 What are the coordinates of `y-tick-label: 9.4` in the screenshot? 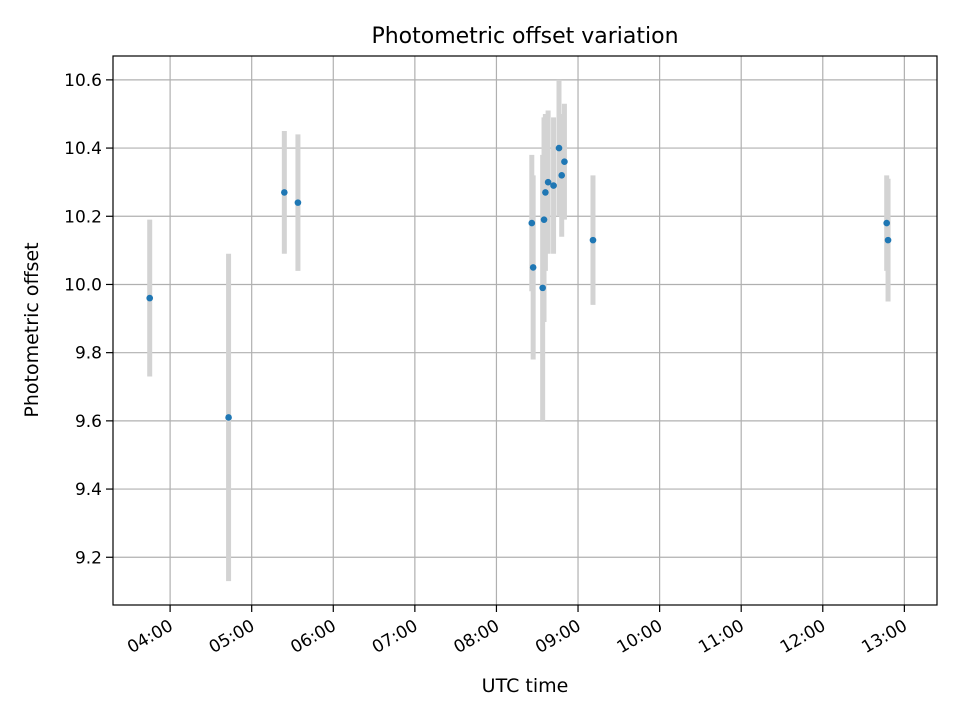 It's located at (88, 490).